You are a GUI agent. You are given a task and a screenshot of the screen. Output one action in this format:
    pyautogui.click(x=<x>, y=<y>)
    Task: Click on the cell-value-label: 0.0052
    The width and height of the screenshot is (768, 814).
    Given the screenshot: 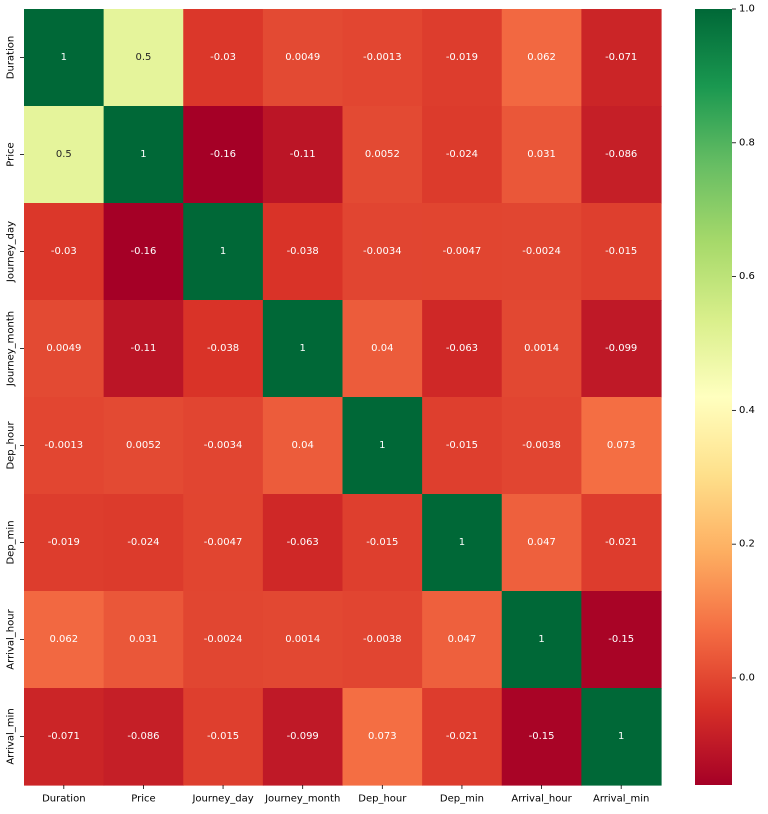 What is the action you would take?
    pyautogui.click(x=143, y=445)
    